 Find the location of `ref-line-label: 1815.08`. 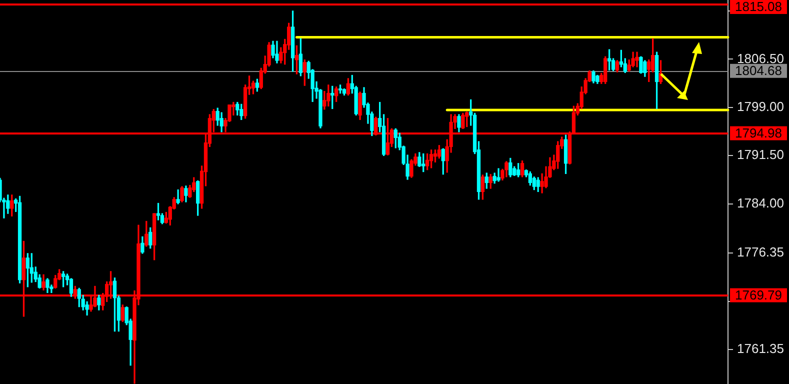

ref-line-label: 1815.08 is located at coordinates (758, 7).